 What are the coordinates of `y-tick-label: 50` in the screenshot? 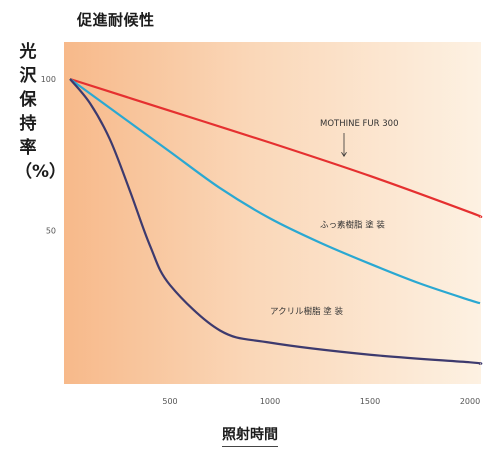 It's located at (51, 231).